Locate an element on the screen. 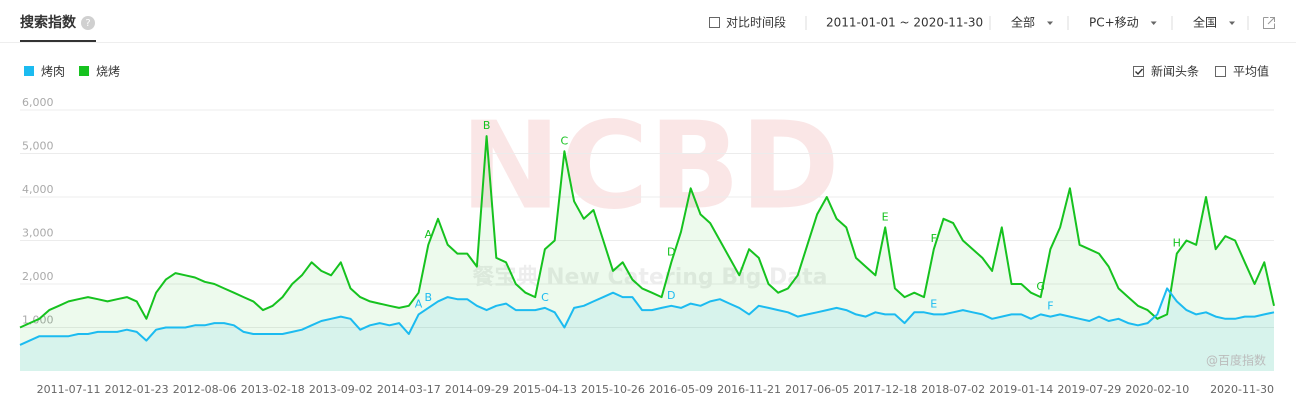 The width and height of the screenshot is (1296, 402). date-range: 2011-01-01 ~ 2020-11-30 is located at coordinates (904, 23).